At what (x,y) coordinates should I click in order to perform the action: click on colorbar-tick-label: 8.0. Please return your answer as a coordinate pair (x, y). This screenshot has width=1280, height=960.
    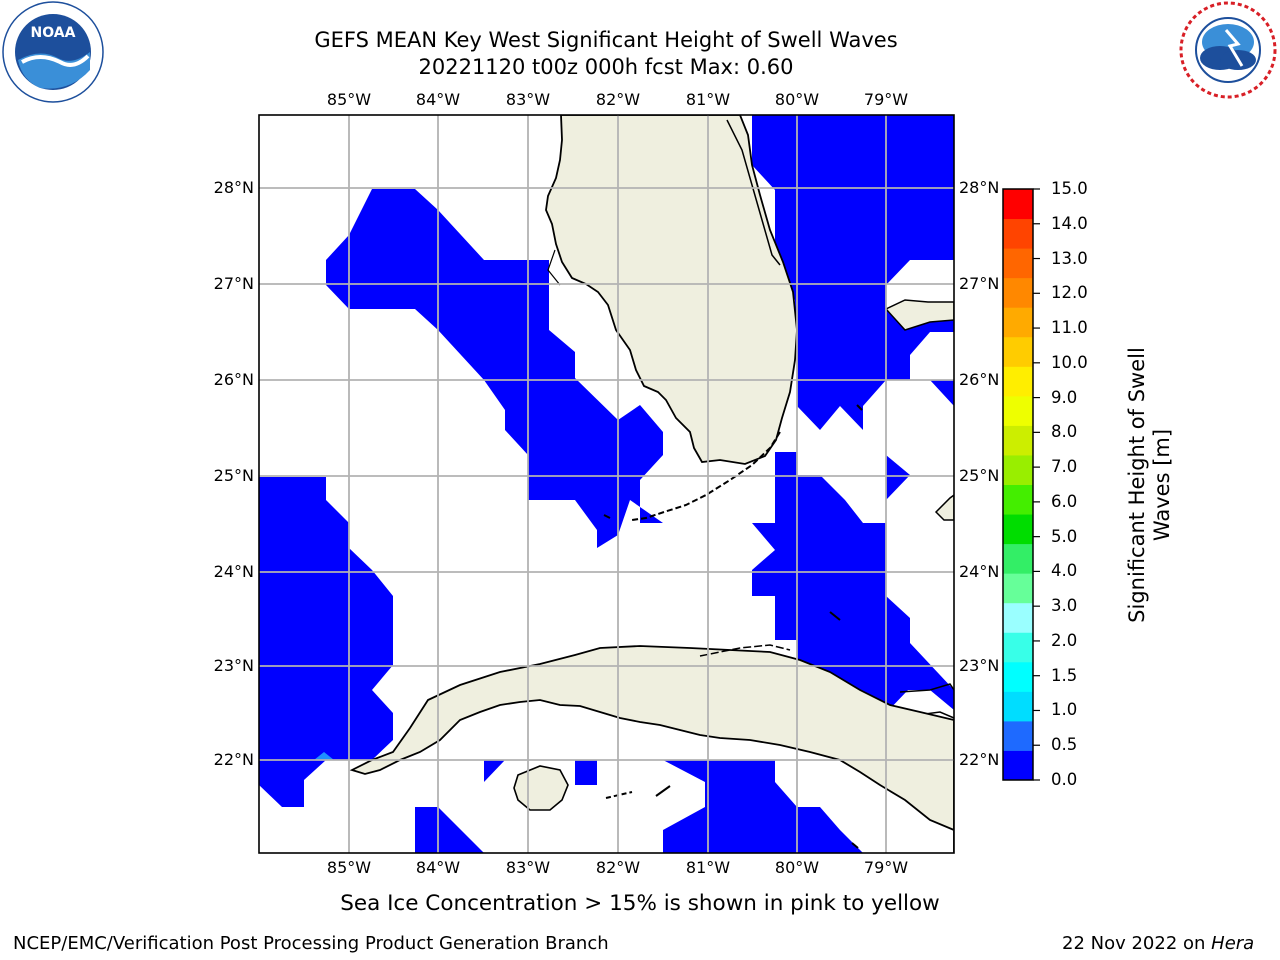
    Looking at the image, I should click on (1064, 432).